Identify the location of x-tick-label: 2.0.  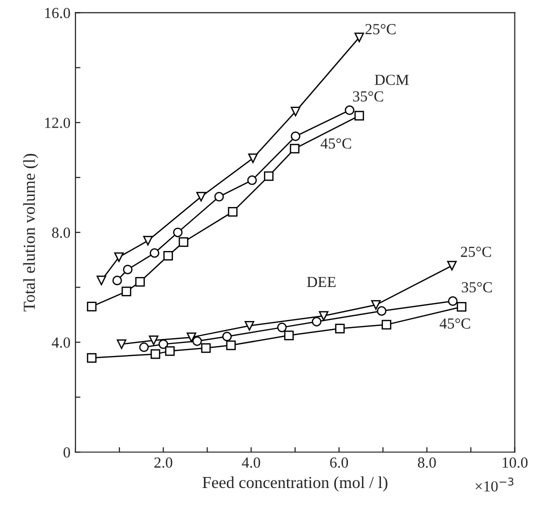
(163, 462).